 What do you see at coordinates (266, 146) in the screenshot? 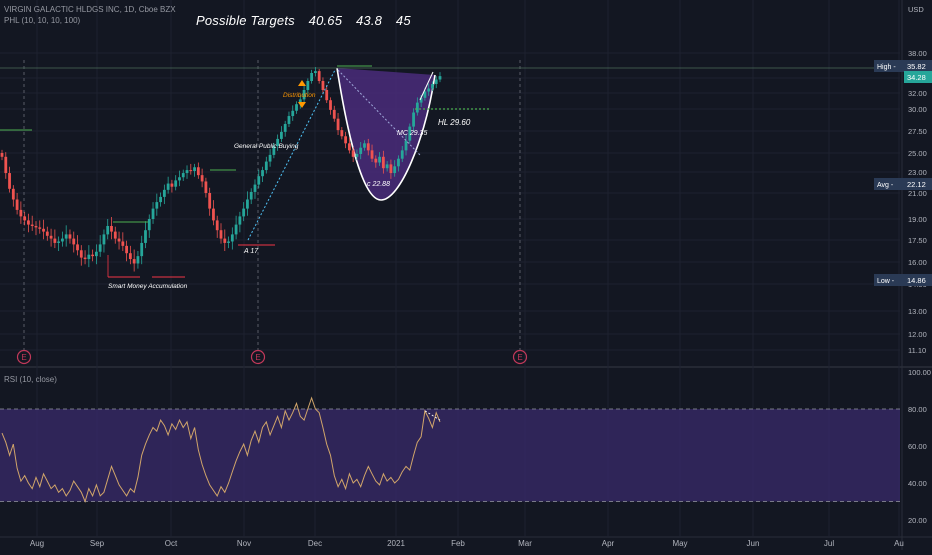
I see `general-public-label: General Public Buying` at bounding box center [266, 146].